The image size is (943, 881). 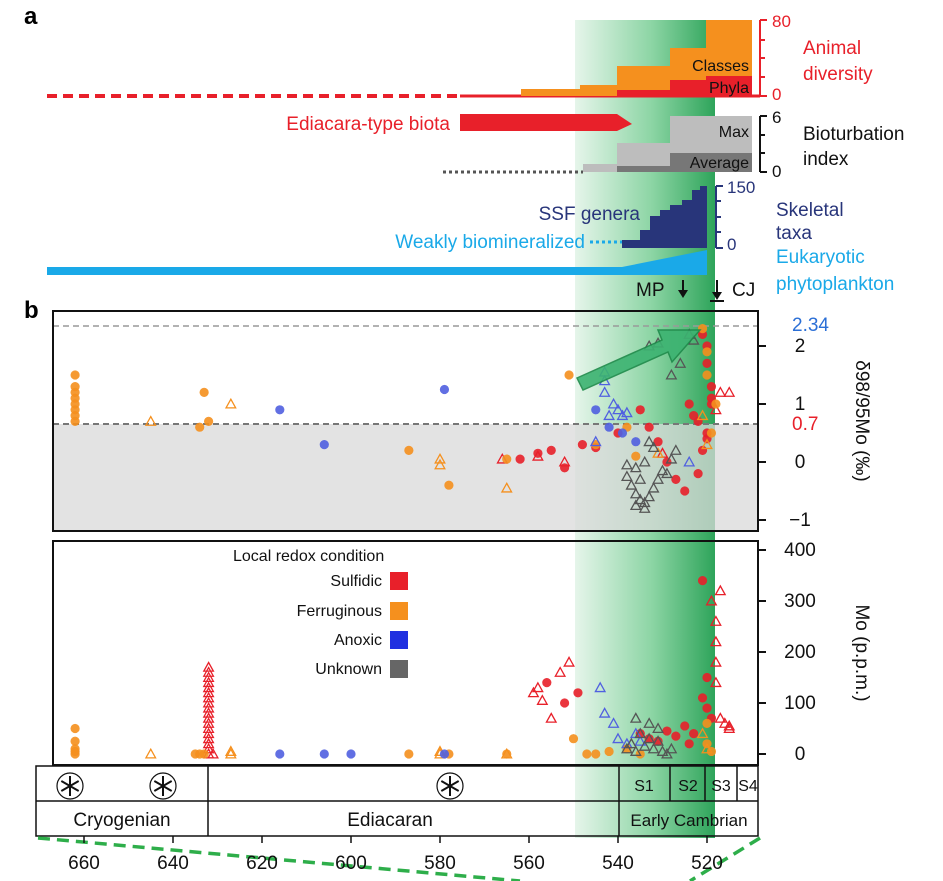 What do you see at coordinates (636, 58) in the screenshot?
I see `classes-steps` at bounding box center [636, 58].